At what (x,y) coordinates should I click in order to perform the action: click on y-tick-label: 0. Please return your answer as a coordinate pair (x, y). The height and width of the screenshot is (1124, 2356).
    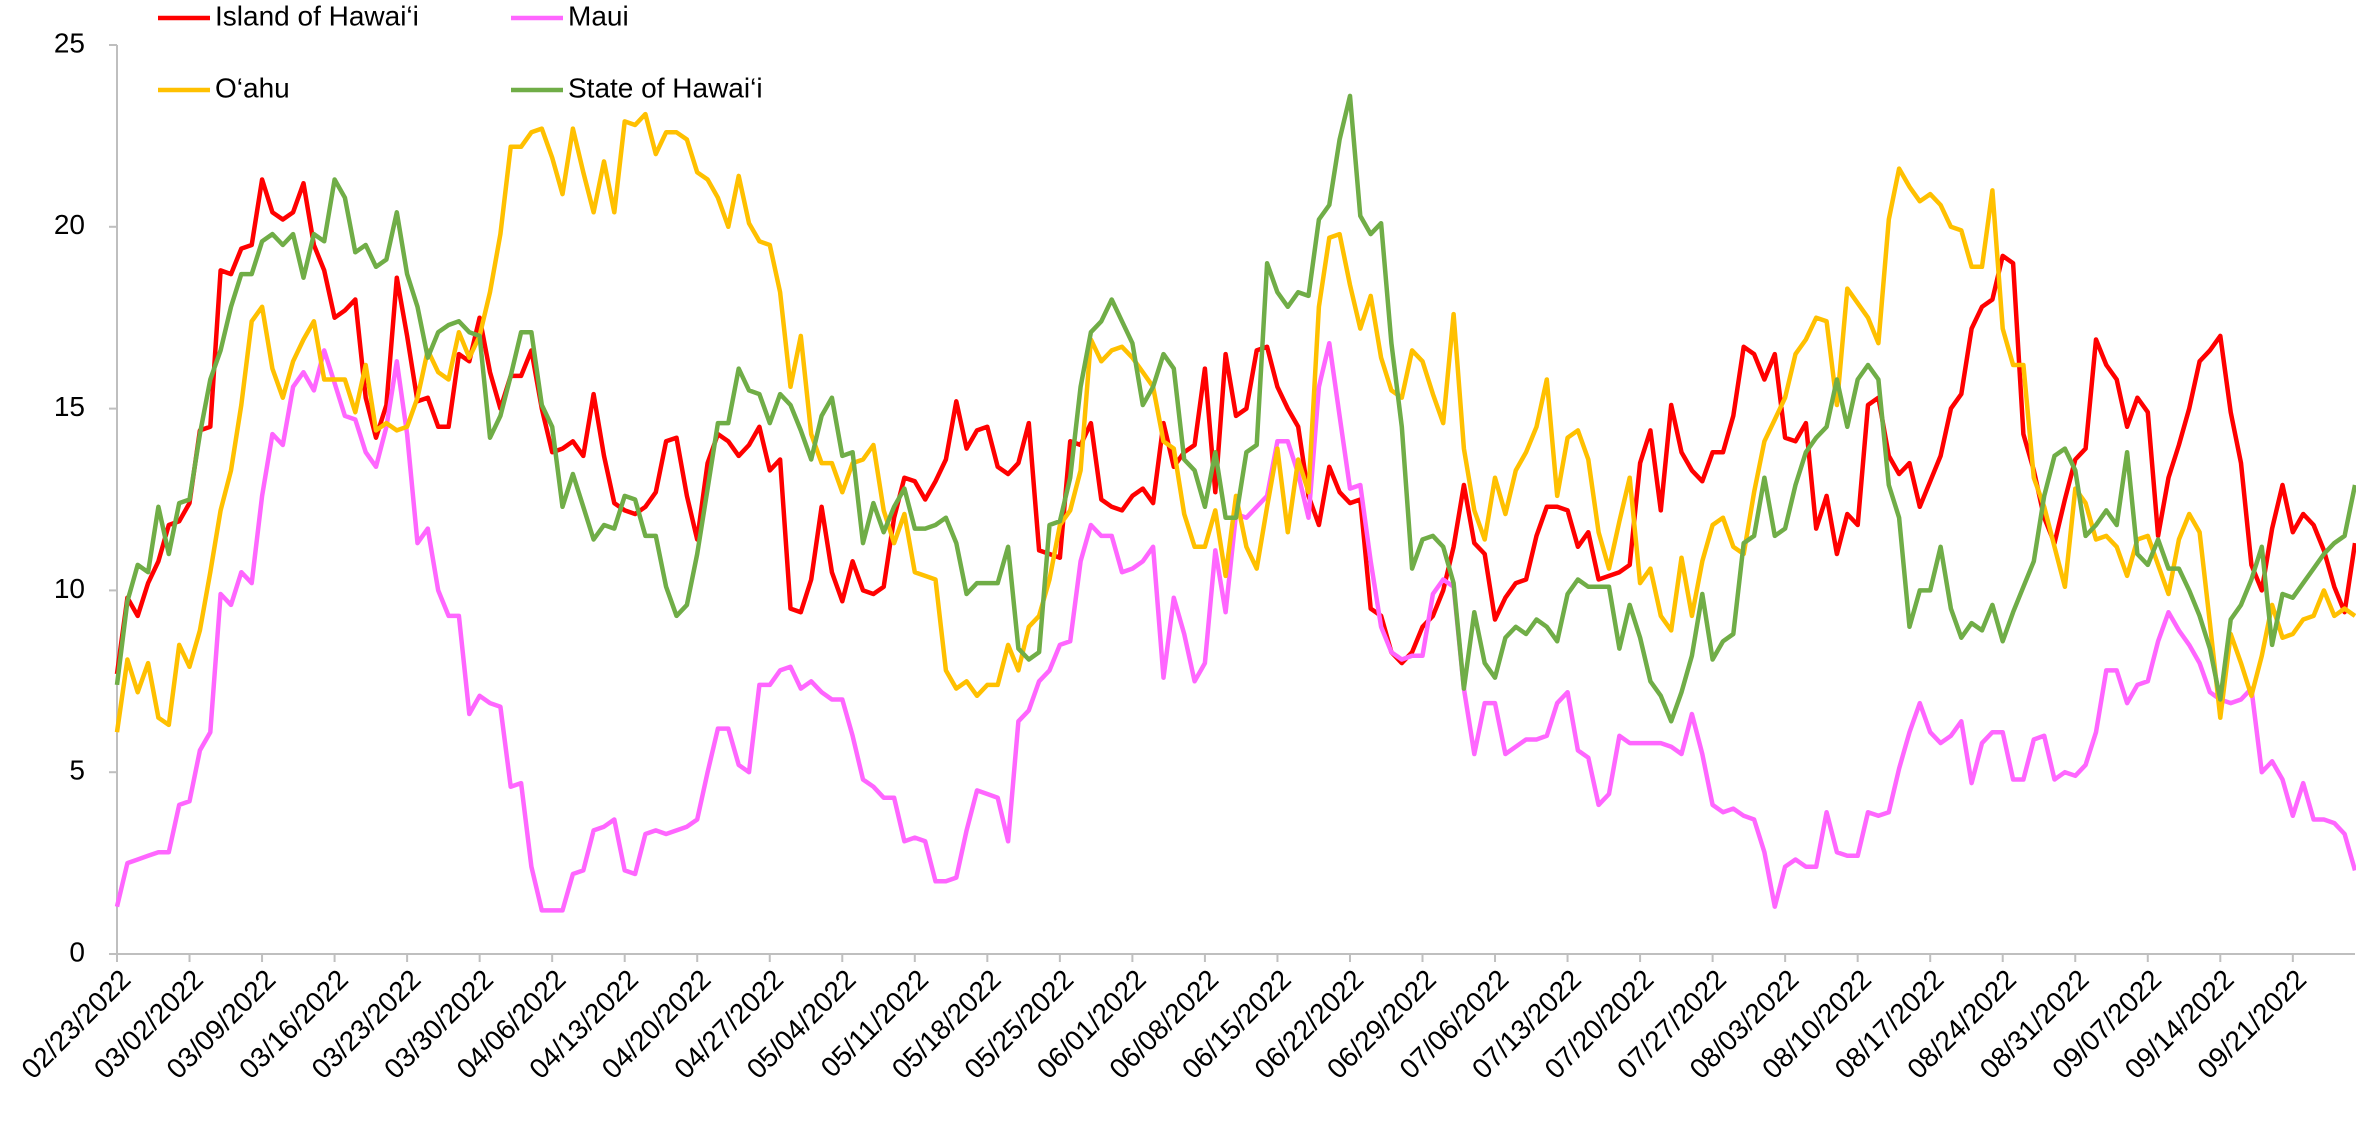
    Looking at the image, I should click on (77, 951).